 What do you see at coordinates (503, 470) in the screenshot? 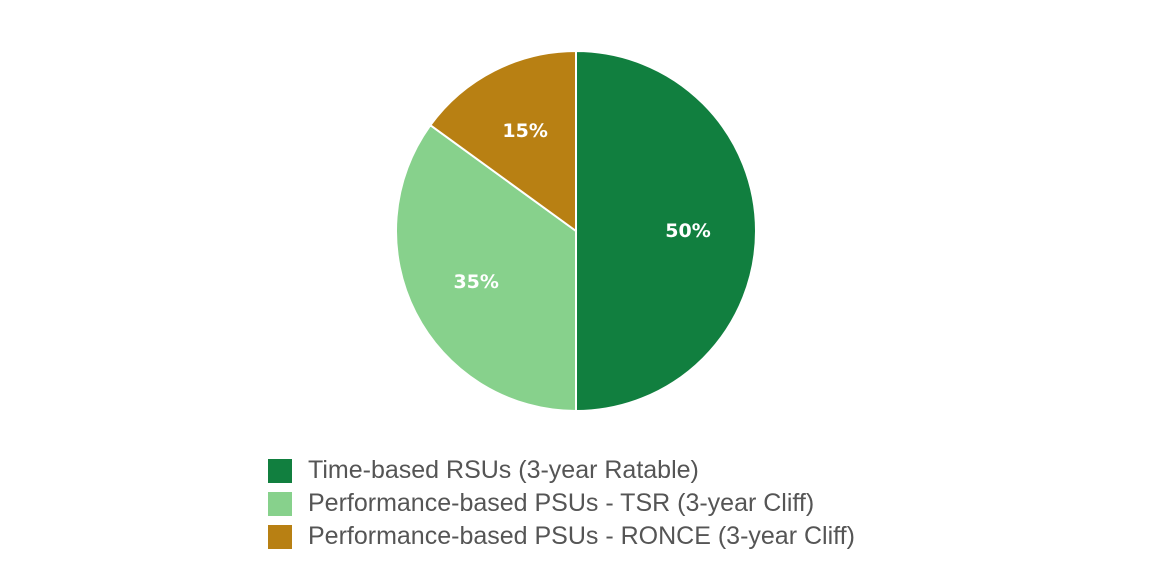
I see `legend-label: Time-based RSUs (3-year Ratable)` at bounding box center [503, 470].